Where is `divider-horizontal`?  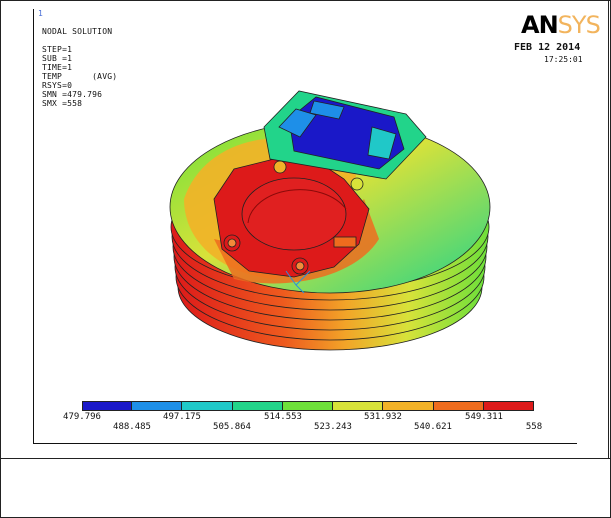
divider-horizontal is located at coordinates (305, 458).